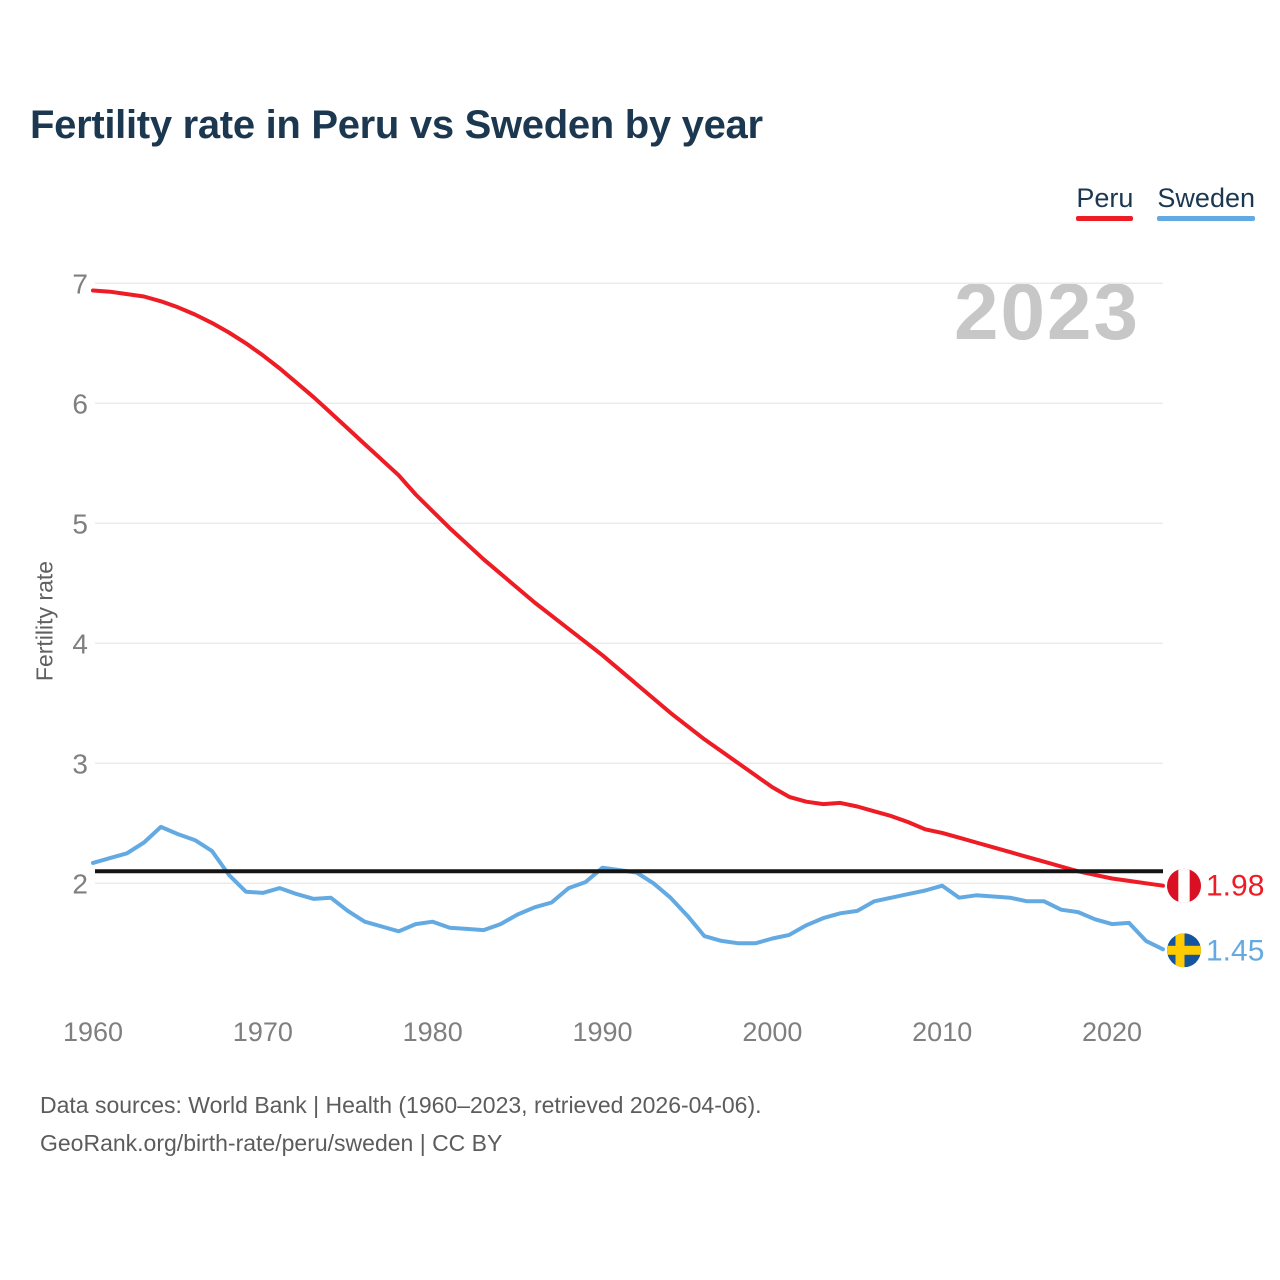 Image resolution: width=1280 pixels, height=1280 pixels. I want to click on series-line-sweden, so click(628, 888).